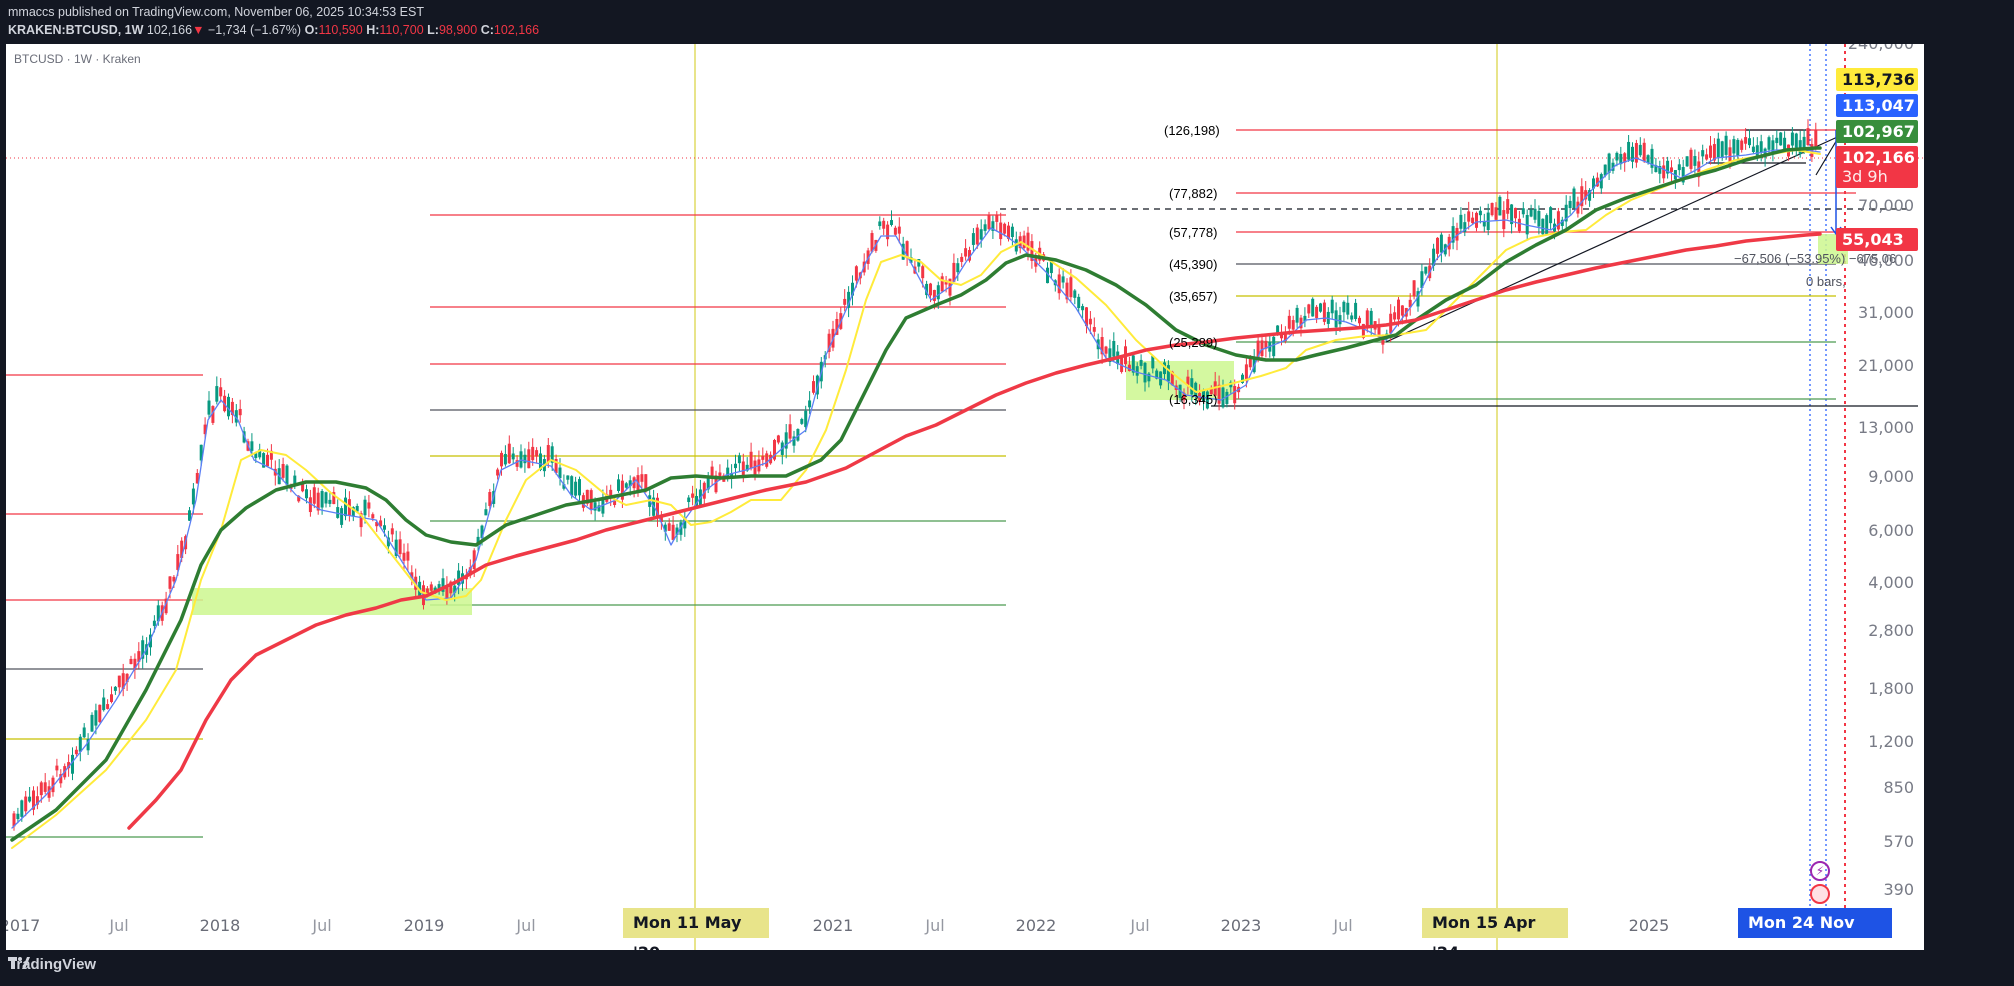  What do you see at coordinates (220, 925) in the screenshot?
I see `time-tick: 2018` at bounding box center [220, 925].